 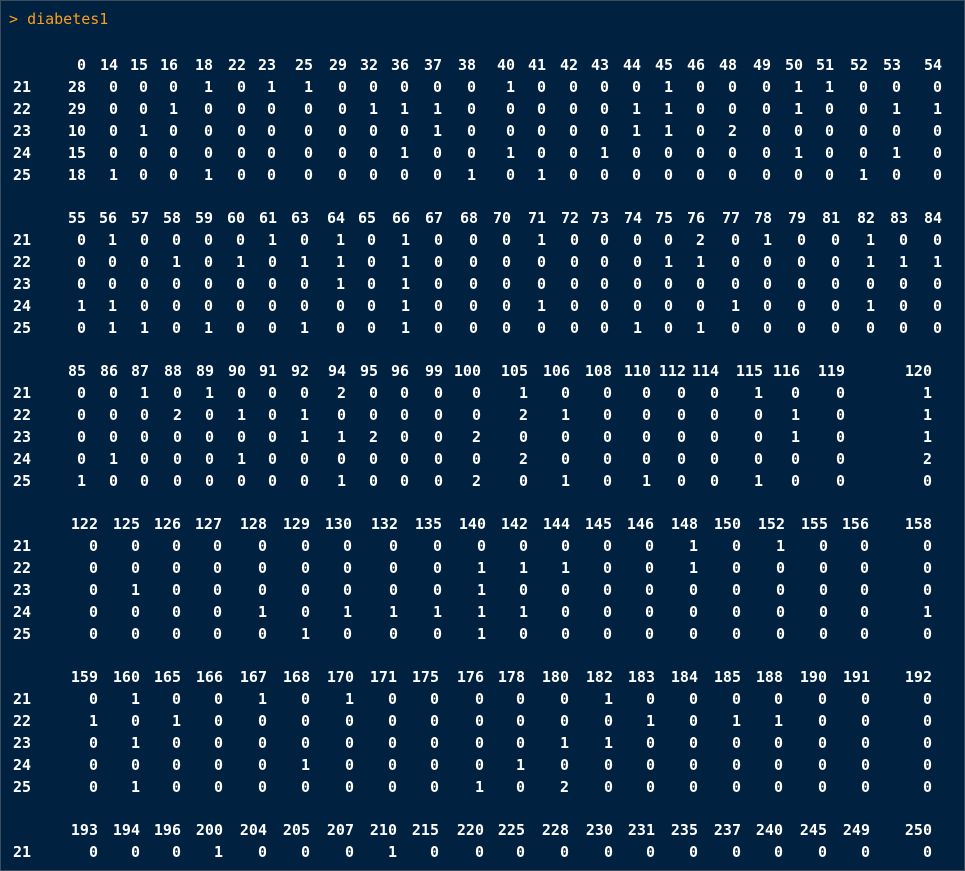 What do you see at coordinates (918, 524) in the screenshot?
I see `column-header: 158` at bounding box center [918, 524].